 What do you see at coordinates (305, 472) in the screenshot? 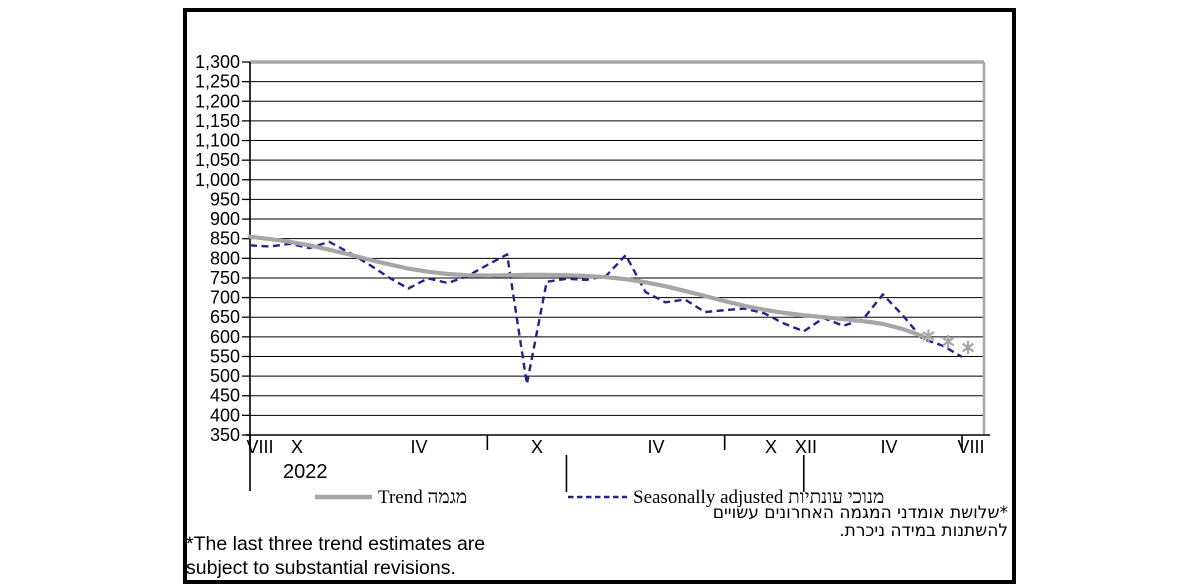
I see `x-axis-year-label: 2022` at bounding box center [305, 472].